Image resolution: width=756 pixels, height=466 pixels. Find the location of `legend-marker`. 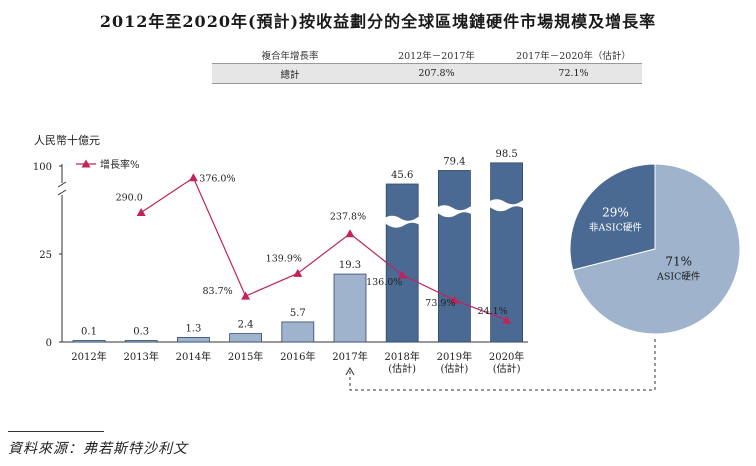

legend-marker is located at coordinates (86, 163).